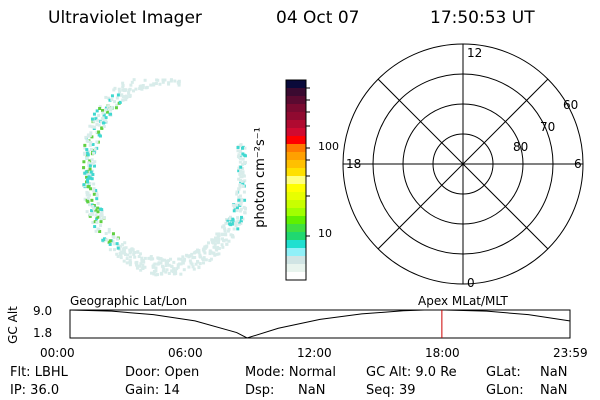 This screenshot has width=600, height=400. Describe the element at coordinates (570, 353) in the screenshot. I see `xtick-4: 23:59` at that location.